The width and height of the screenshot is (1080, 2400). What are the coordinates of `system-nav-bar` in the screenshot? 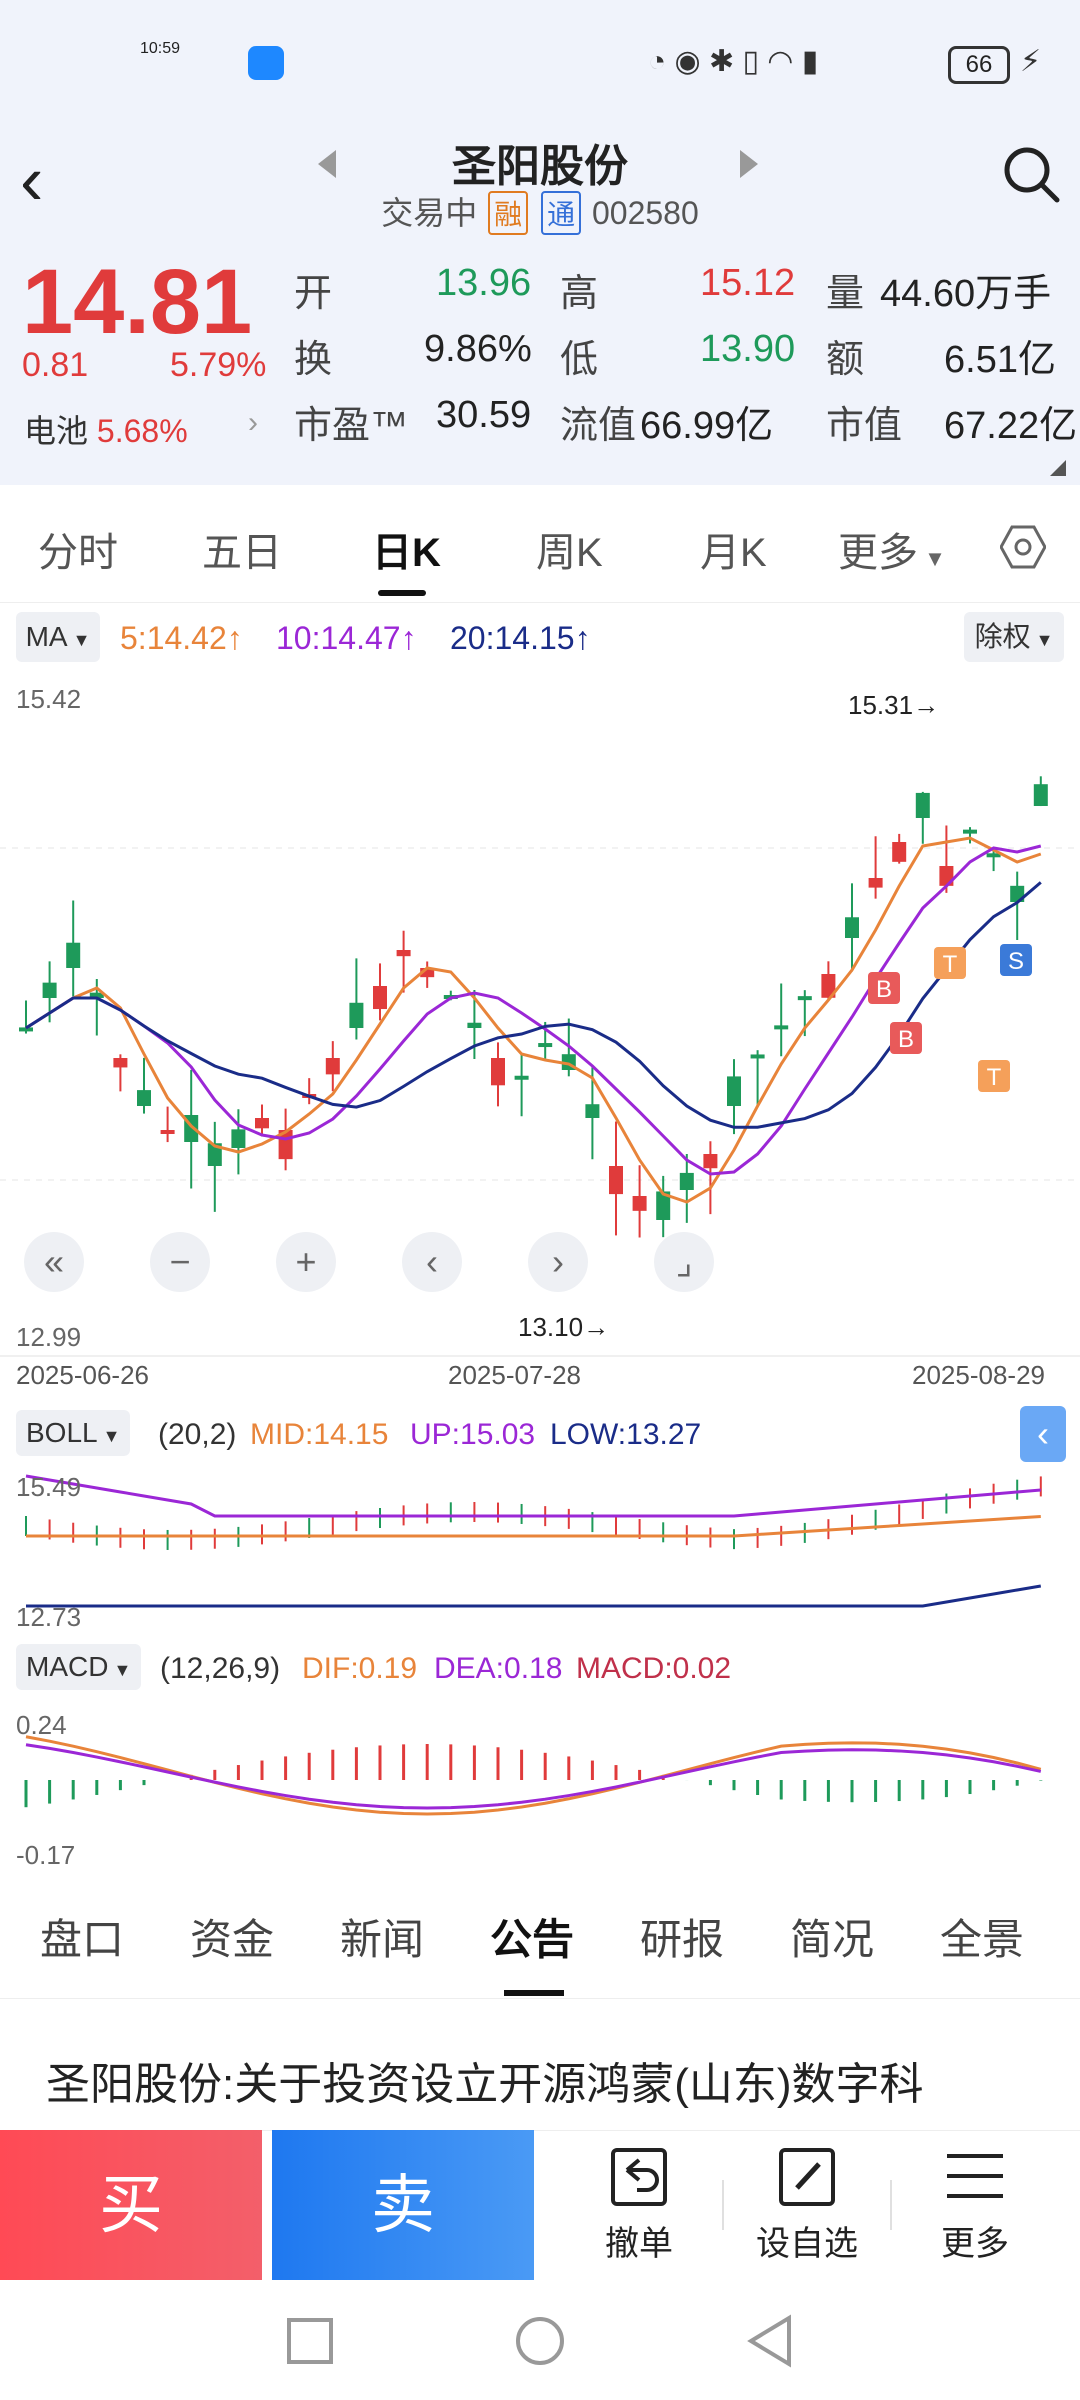 It's located at (540, 2342).